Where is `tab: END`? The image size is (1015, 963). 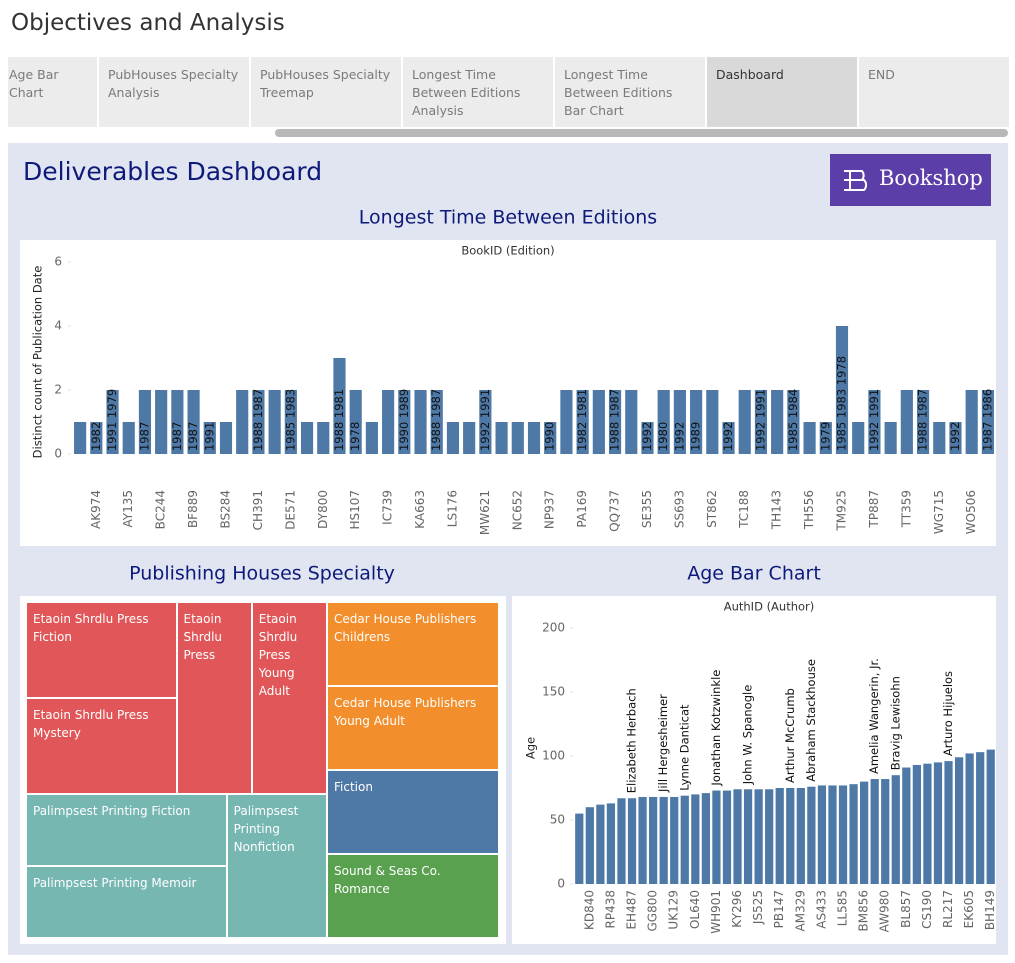
tab: END is located at coordinates (934, 92).